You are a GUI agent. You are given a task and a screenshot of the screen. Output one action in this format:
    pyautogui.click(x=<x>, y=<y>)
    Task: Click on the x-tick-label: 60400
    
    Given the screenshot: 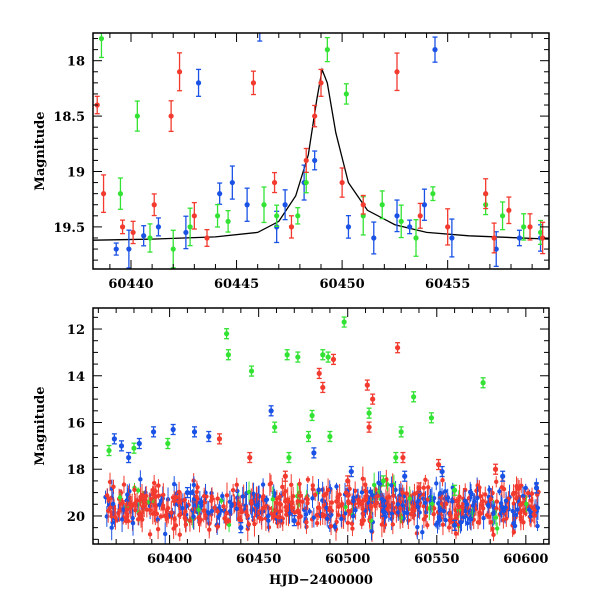 What is the action you would take?
    pyautogui.click(x=169, y=559)
    